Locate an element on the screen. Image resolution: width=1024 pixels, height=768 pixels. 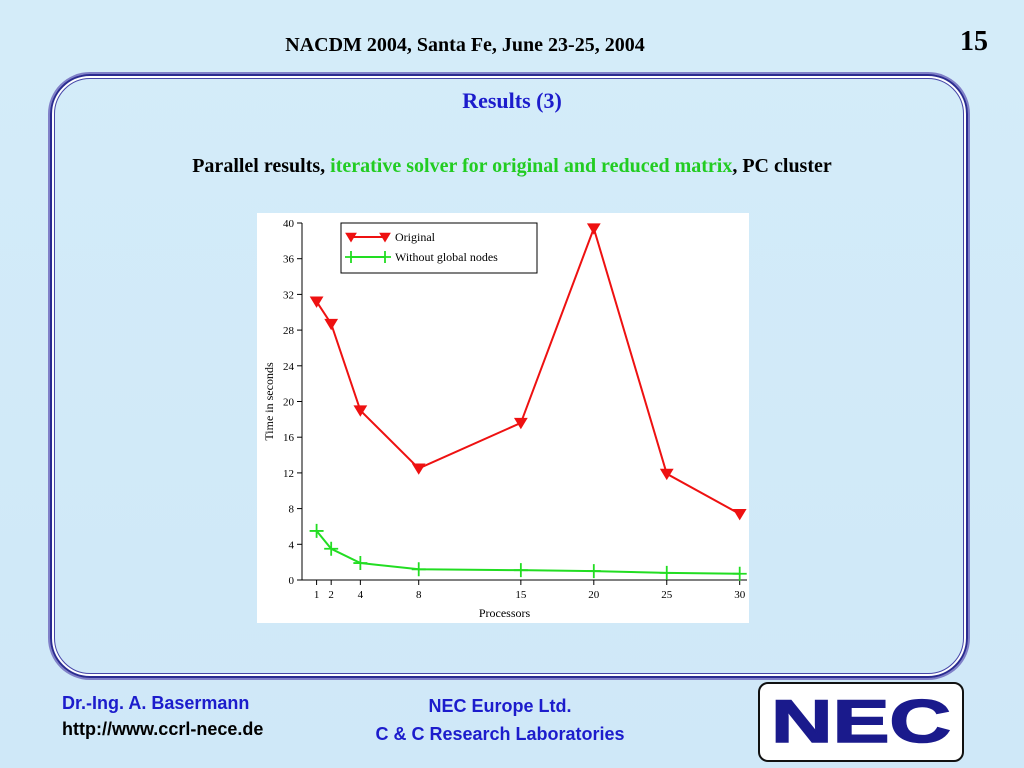
nec-logo: NEC is located at coordinates (861, 722).